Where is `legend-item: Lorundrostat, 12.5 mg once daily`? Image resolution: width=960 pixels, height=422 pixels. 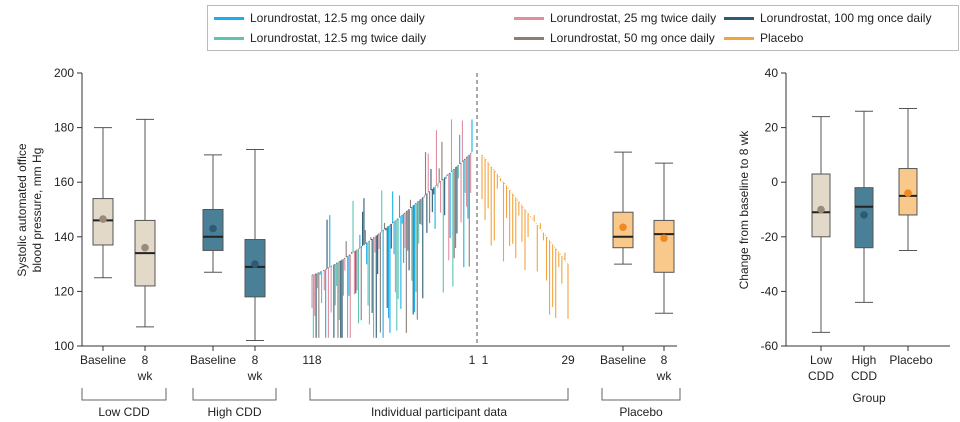
legend-item: Lorundrostat, 12.5 mg once daily is located at coordinates (319, 18).